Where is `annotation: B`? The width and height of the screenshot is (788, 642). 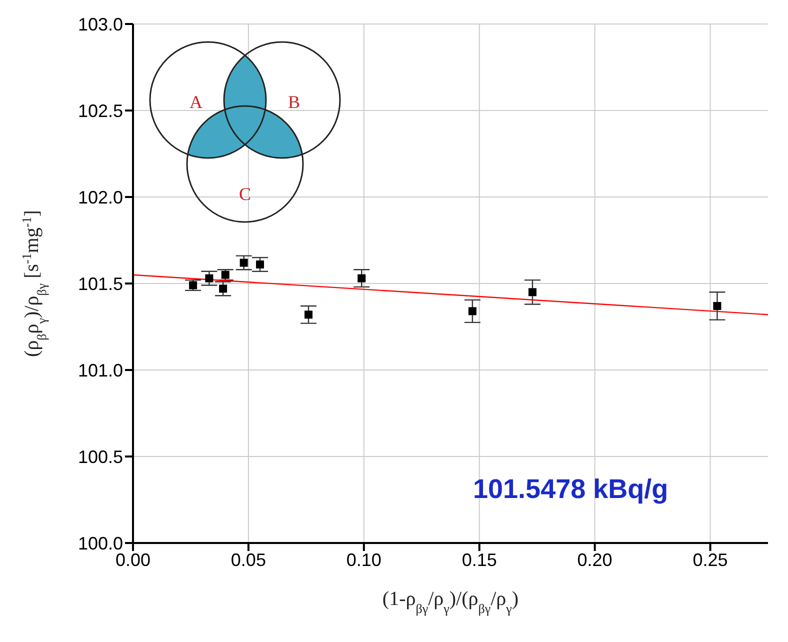
annotation: B is located at coordinates (294, 102).